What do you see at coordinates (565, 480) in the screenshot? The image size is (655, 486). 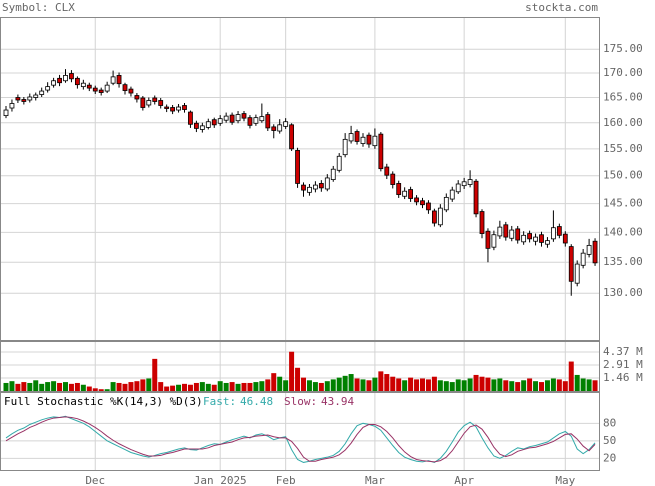 I see `x-tick-label: May` at bounding box center [565, 480].